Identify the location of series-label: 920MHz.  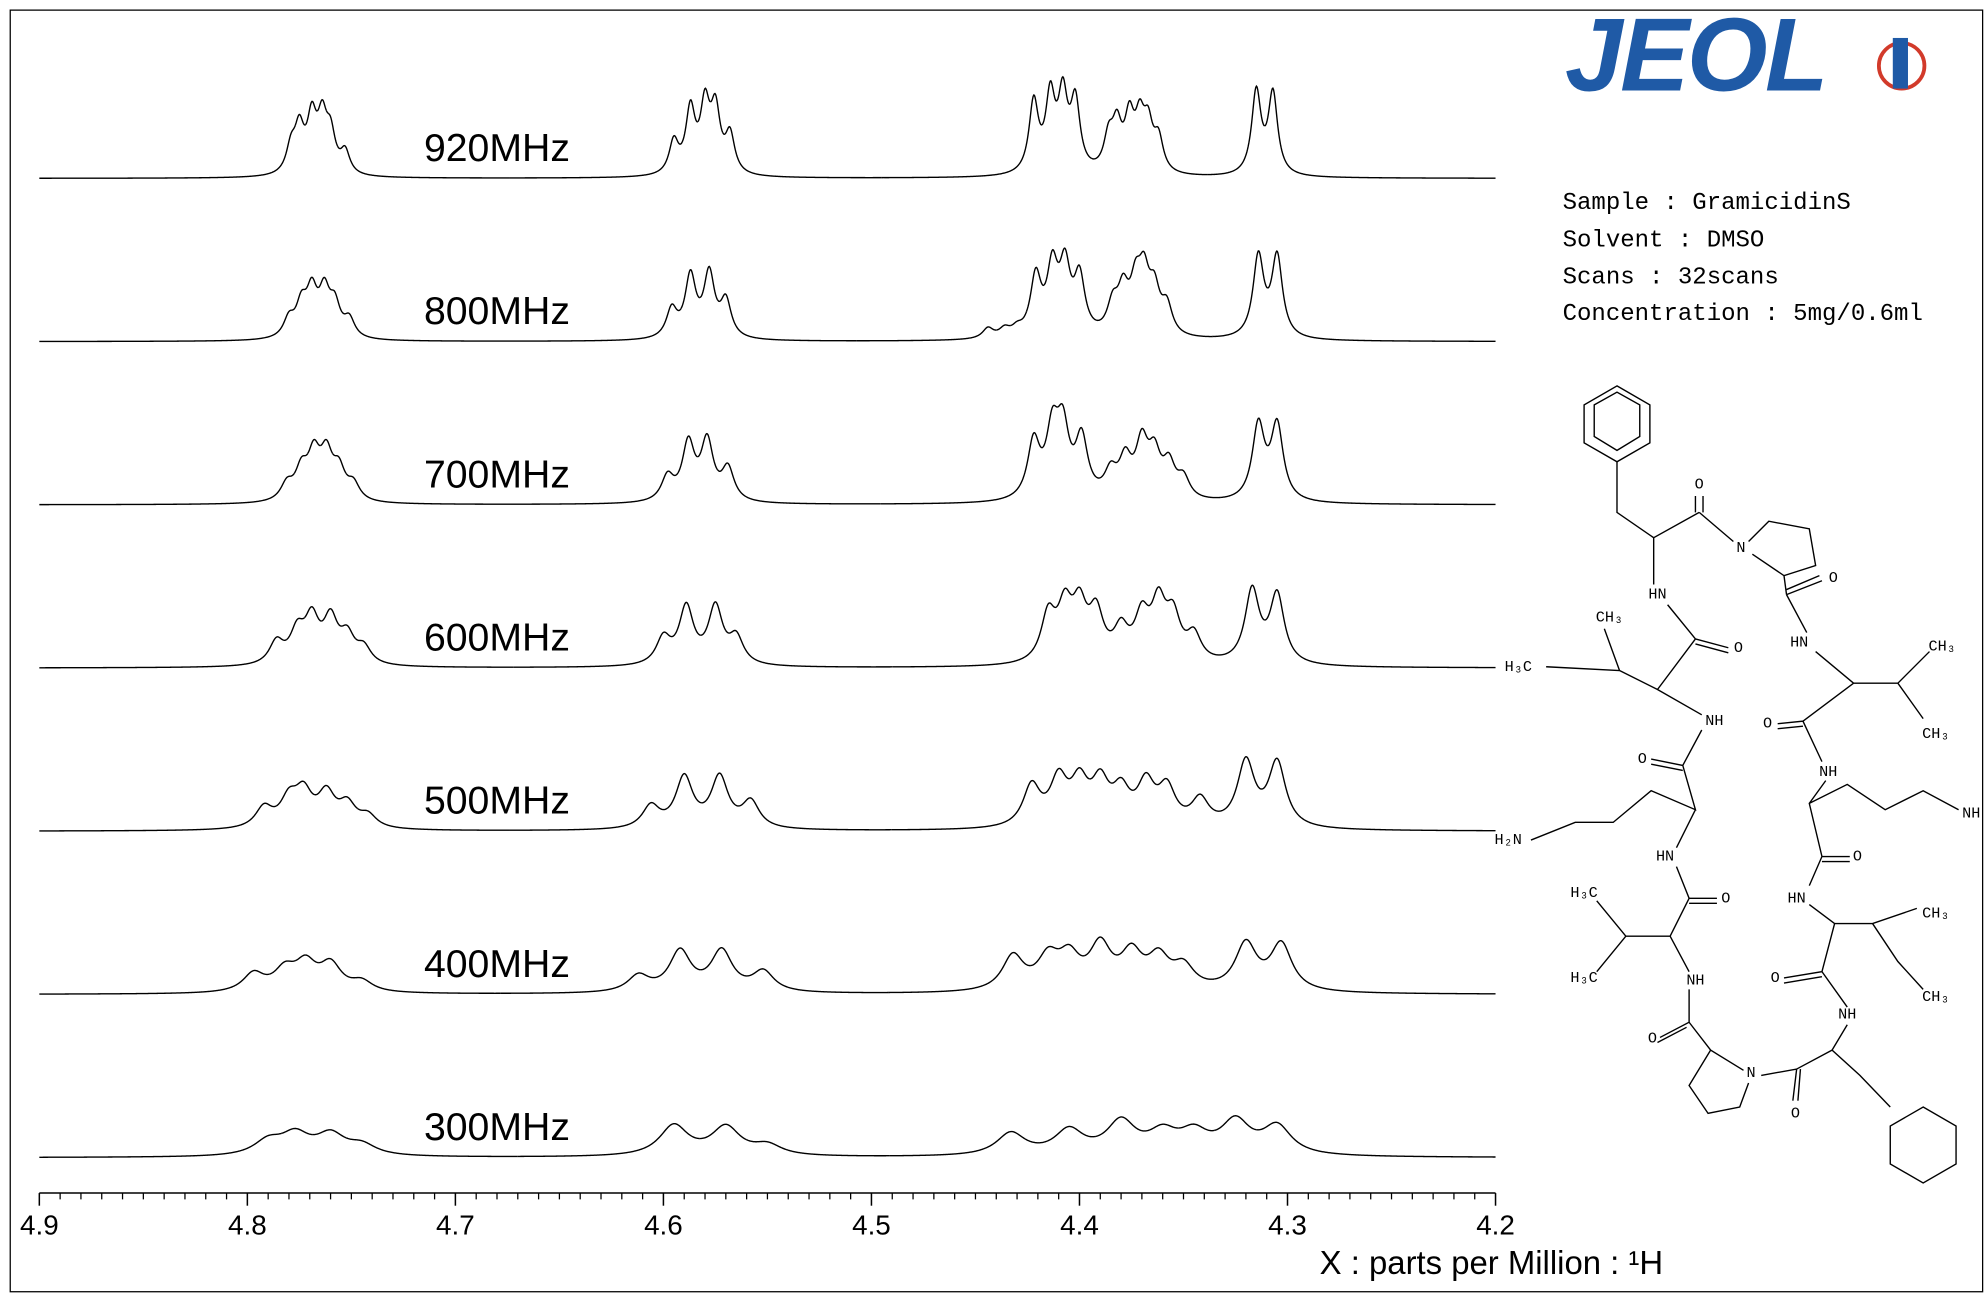
(497, 148).